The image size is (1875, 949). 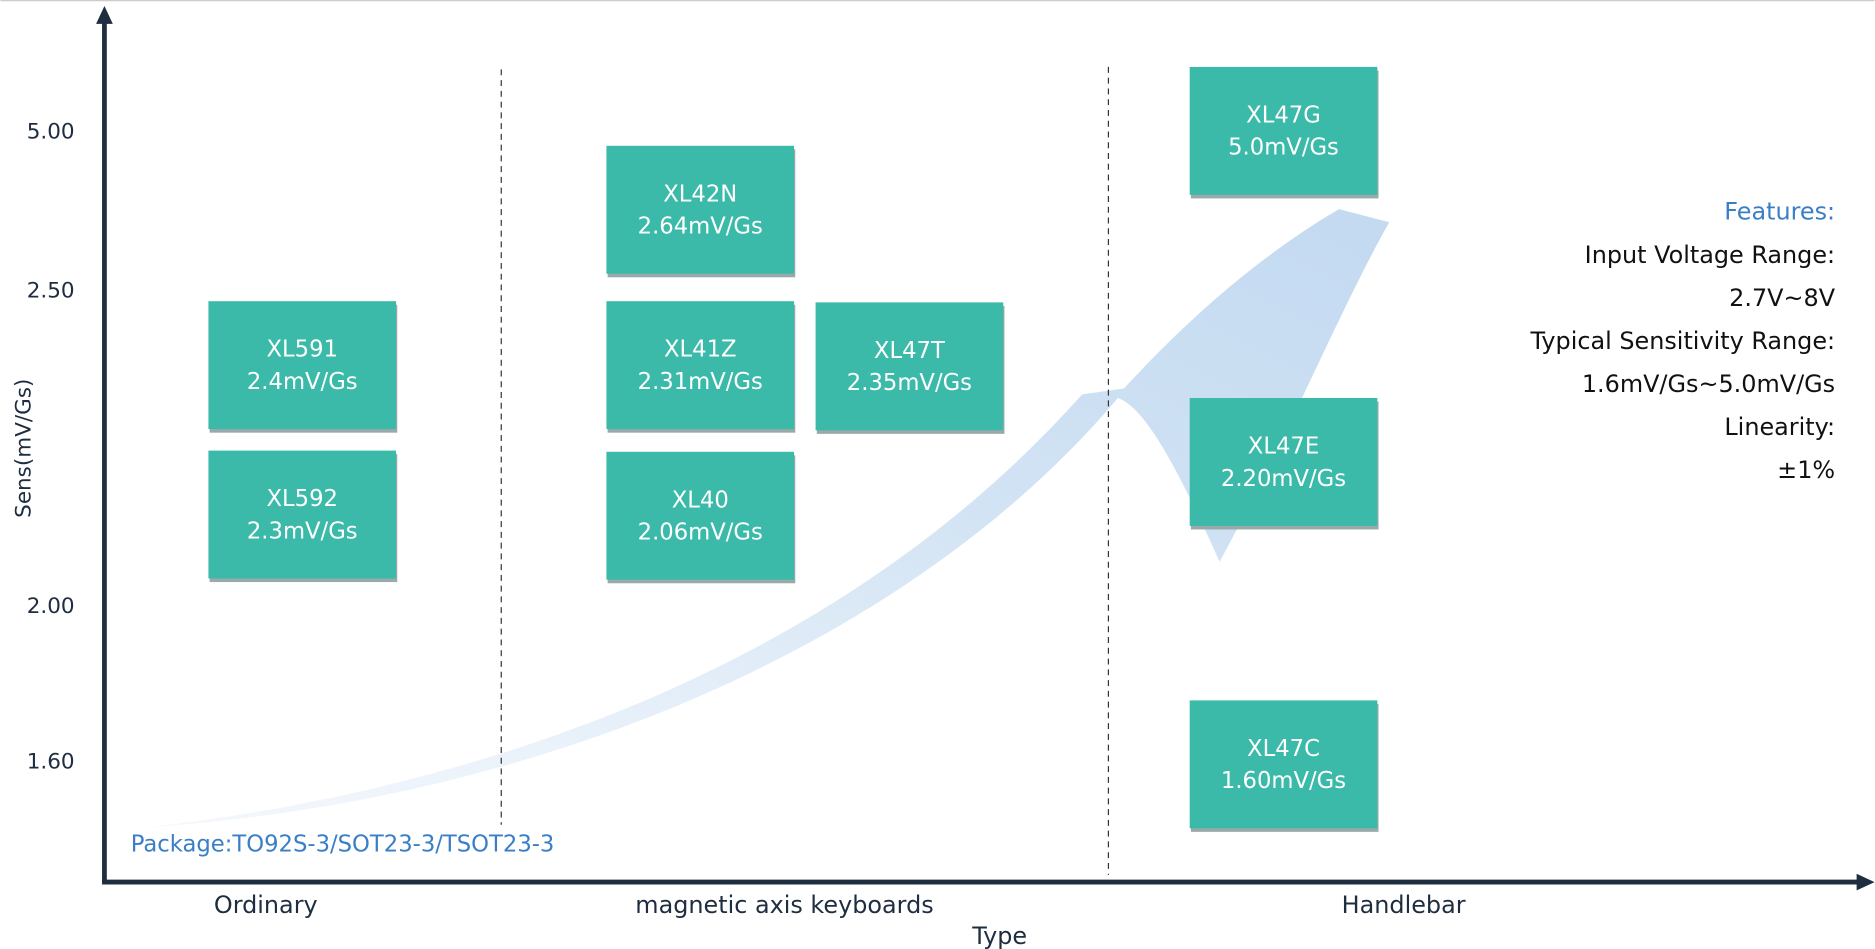 What do you see at coordinates (51, 606) in the screenshot?
I see `y-tick-label: 2.00` at bounding box center [51, 606].